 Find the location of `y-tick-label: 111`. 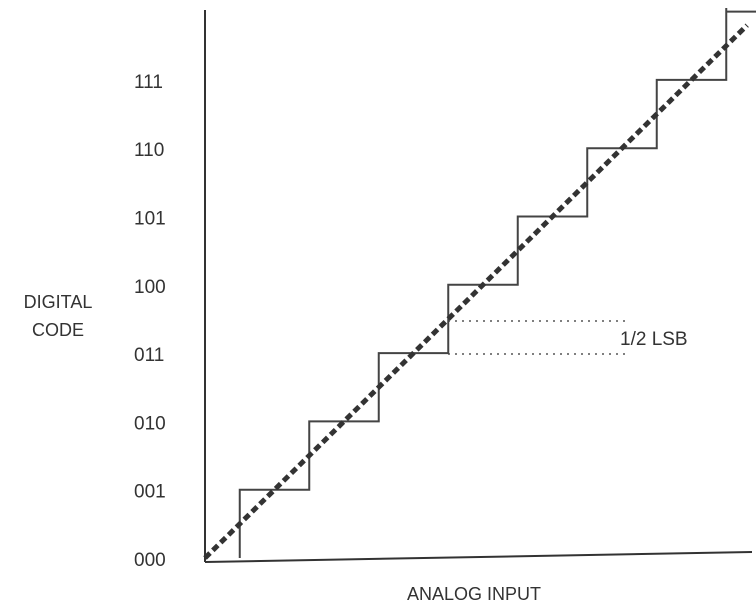

y-tick-label: 111 is located at coordinates (148, 82).